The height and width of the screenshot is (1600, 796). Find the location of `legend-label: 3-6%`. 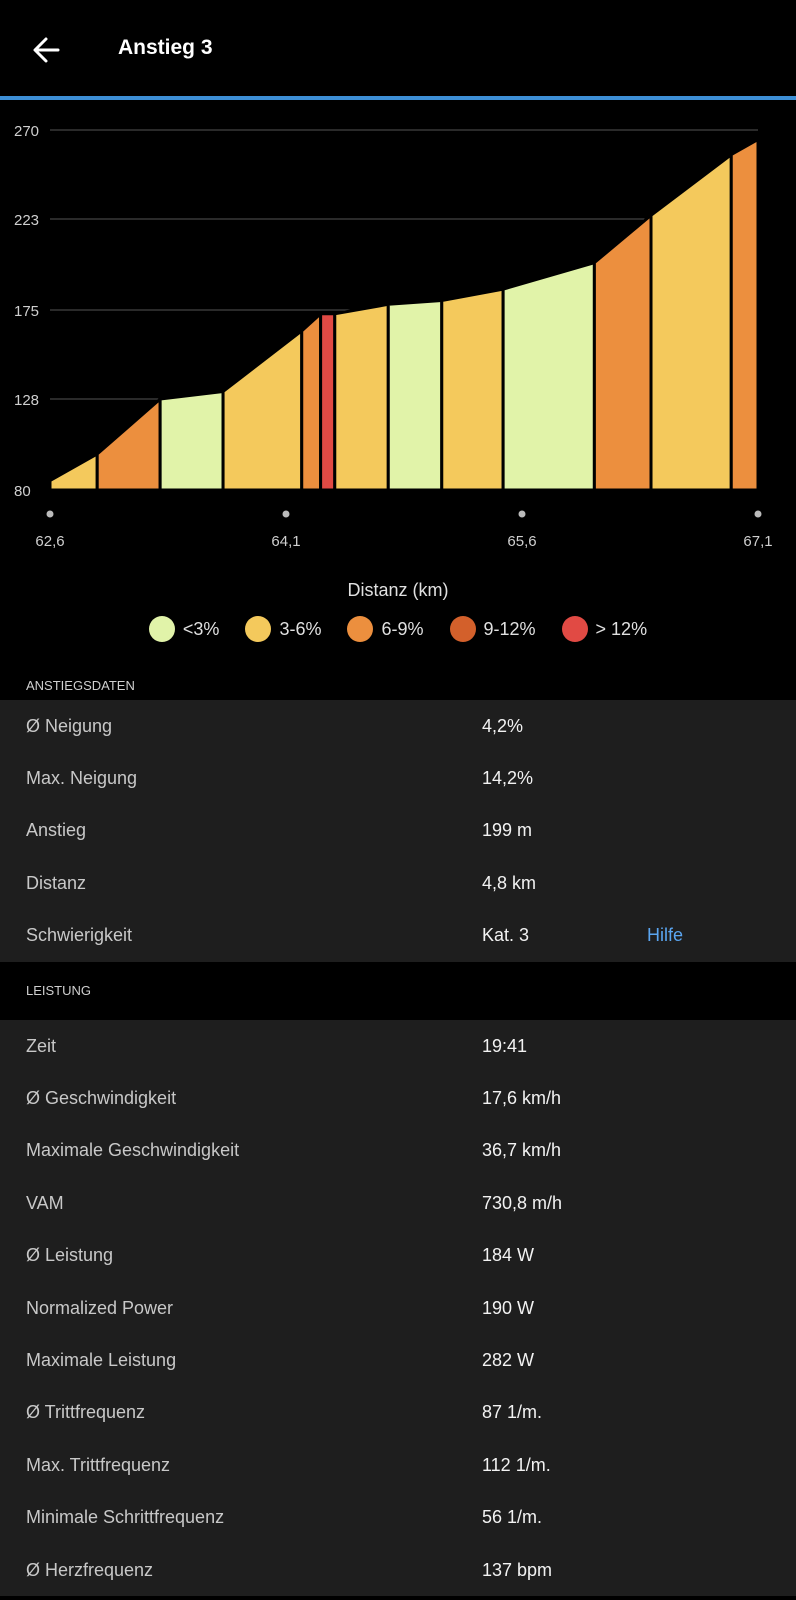

legend-label: 3-6% is located at coordinates (300, 628).